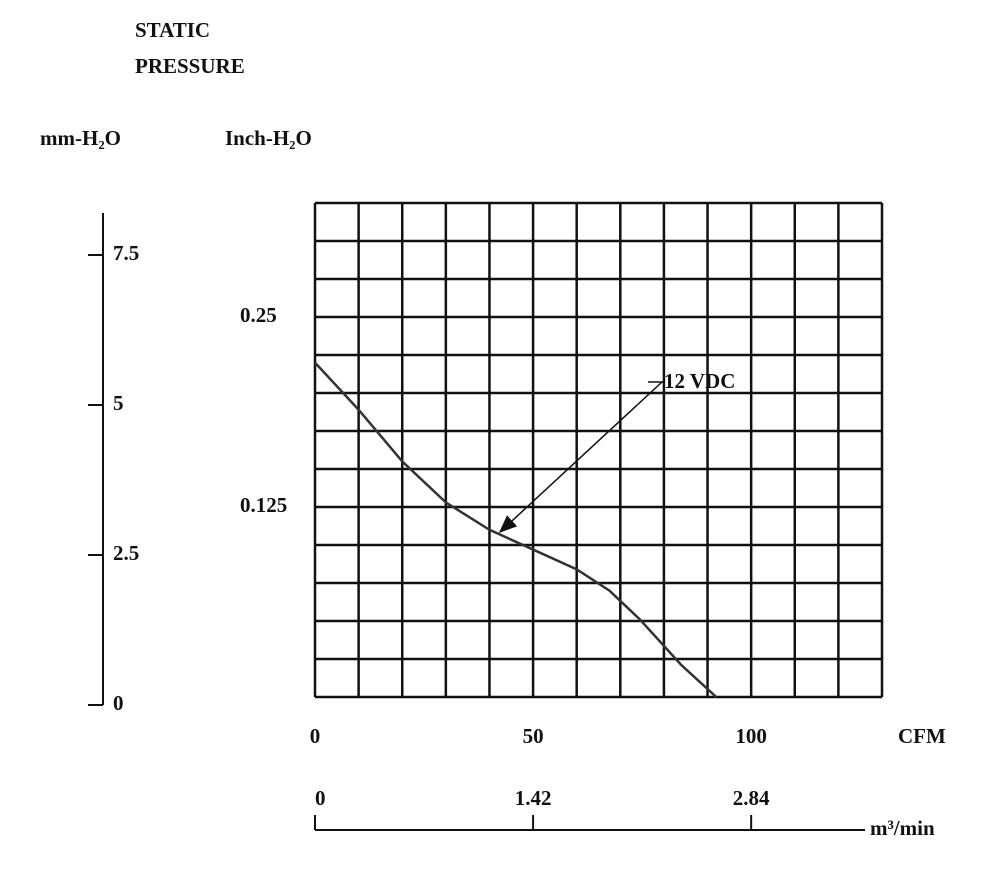 The image size is (1000, 871). Describe the element at coordinates (922, 736) in the screenshot. I see `x-axis-label: CFM` at that location.